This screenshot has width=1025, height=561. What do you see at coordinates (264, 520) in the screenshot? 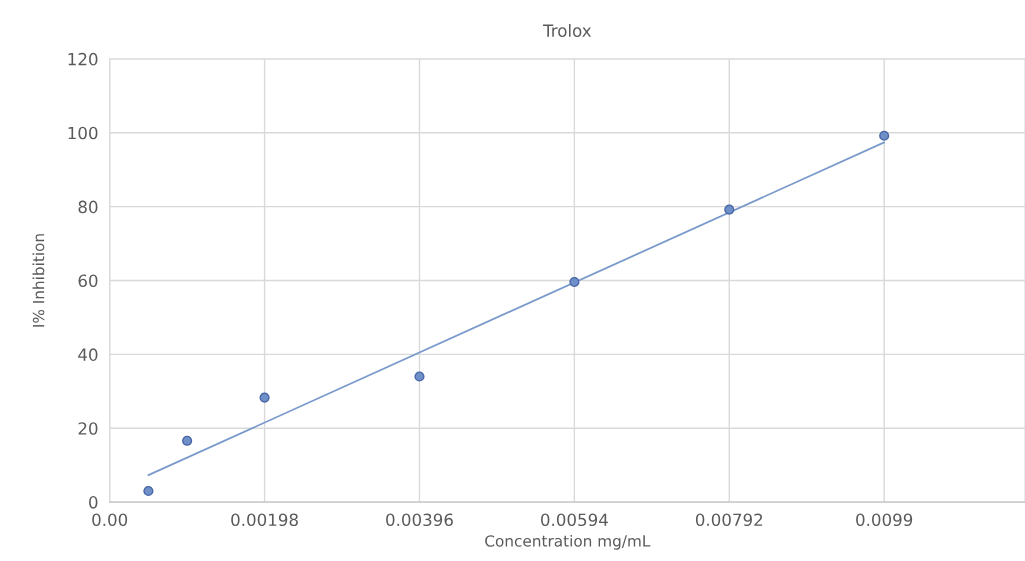
I see `x-tick-label: 0.00198` at bounding box center [264, 520].